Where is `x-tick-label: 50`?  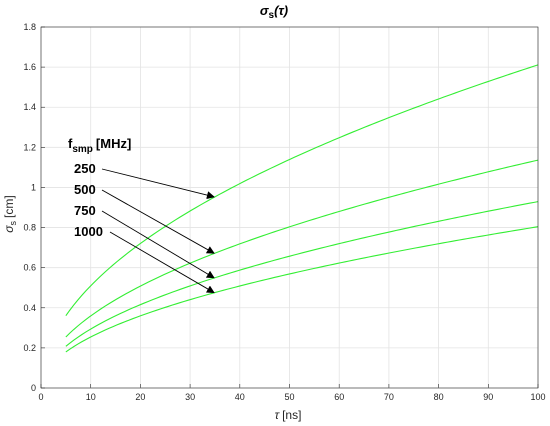 x-tick-label: 50 is located at coordinates (289, 397).